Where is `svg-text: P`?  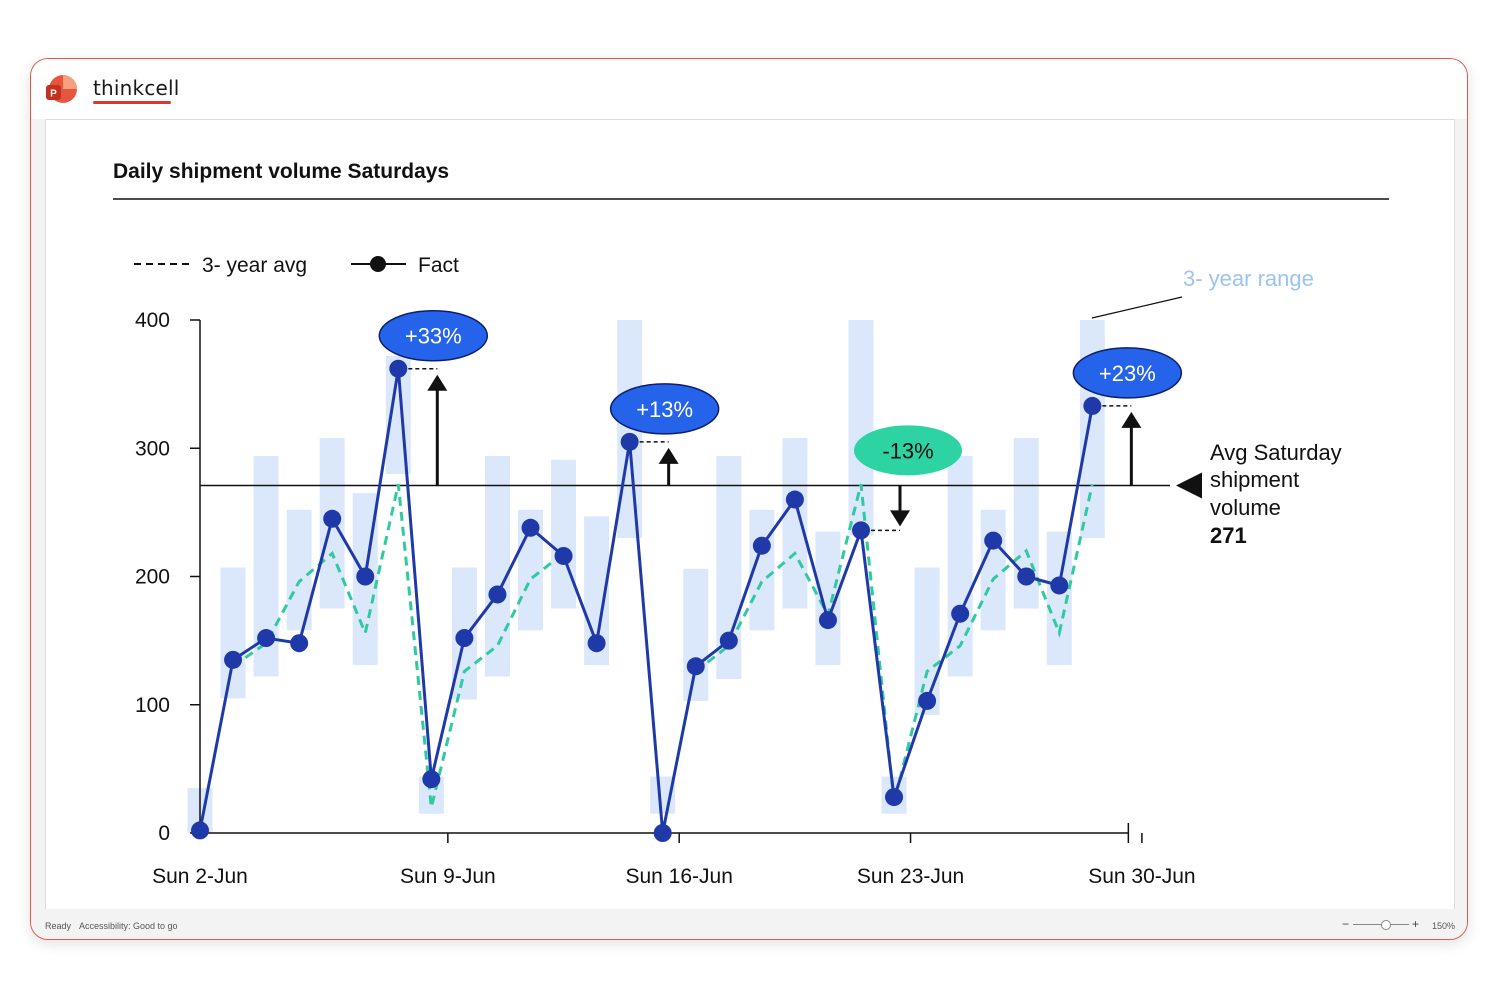 svg-text: P is located at coordinates (53, 94).